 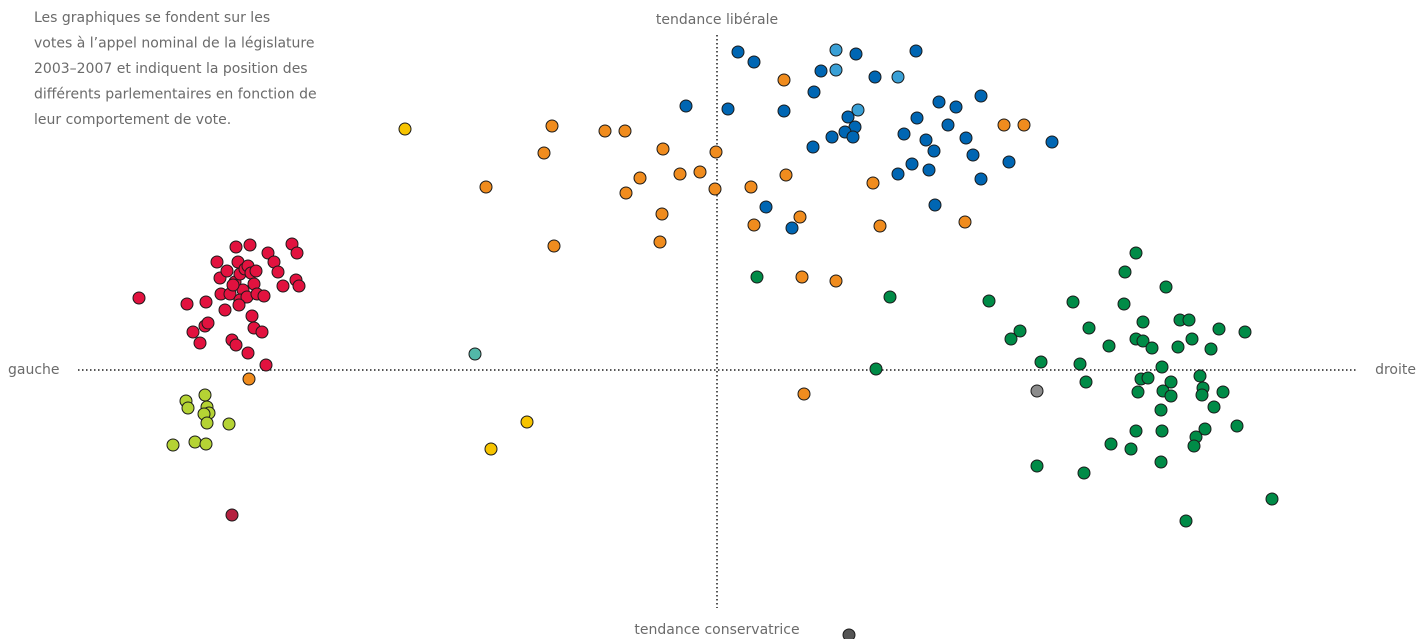 I want to click on bottom-label: tendance conservatrice, so click(x=716, y=630).